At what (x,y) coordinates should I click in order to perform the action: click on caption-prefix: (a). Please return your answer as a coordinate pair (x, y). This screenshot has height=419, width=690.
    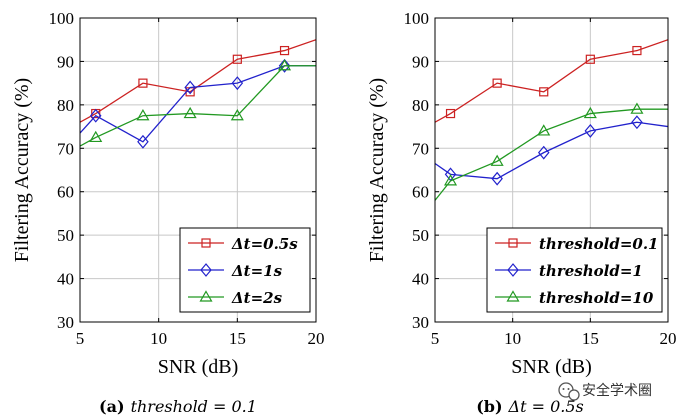
    Looking at the image, I should click on (112, 406).